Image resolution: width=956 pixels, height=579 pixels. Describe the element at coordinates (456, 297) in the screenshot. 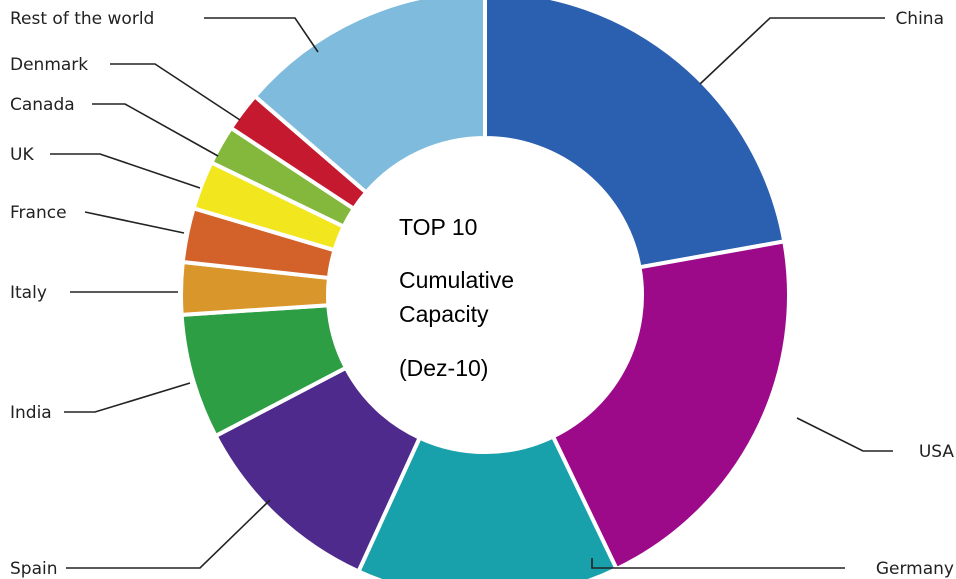

I see `center-text: TOP 10 Cumulative Capacity (Dez-10)` at that location.